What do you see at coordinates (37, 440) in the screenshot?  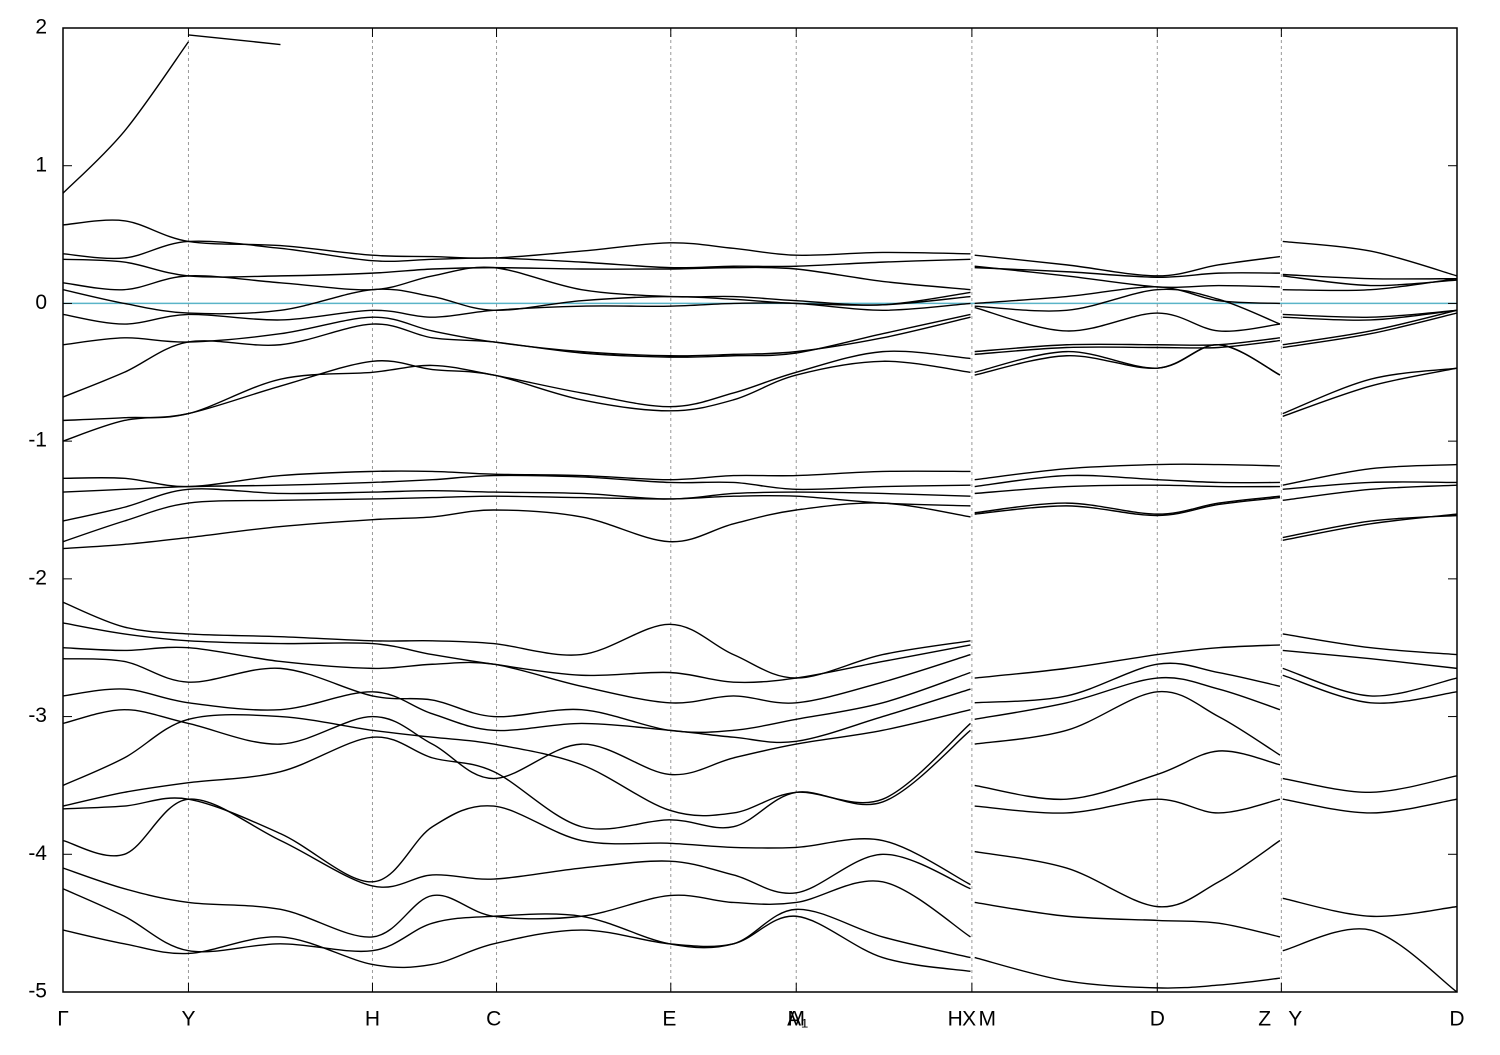 I see `y-tick-label: -1` at bounding box center [37, 440].